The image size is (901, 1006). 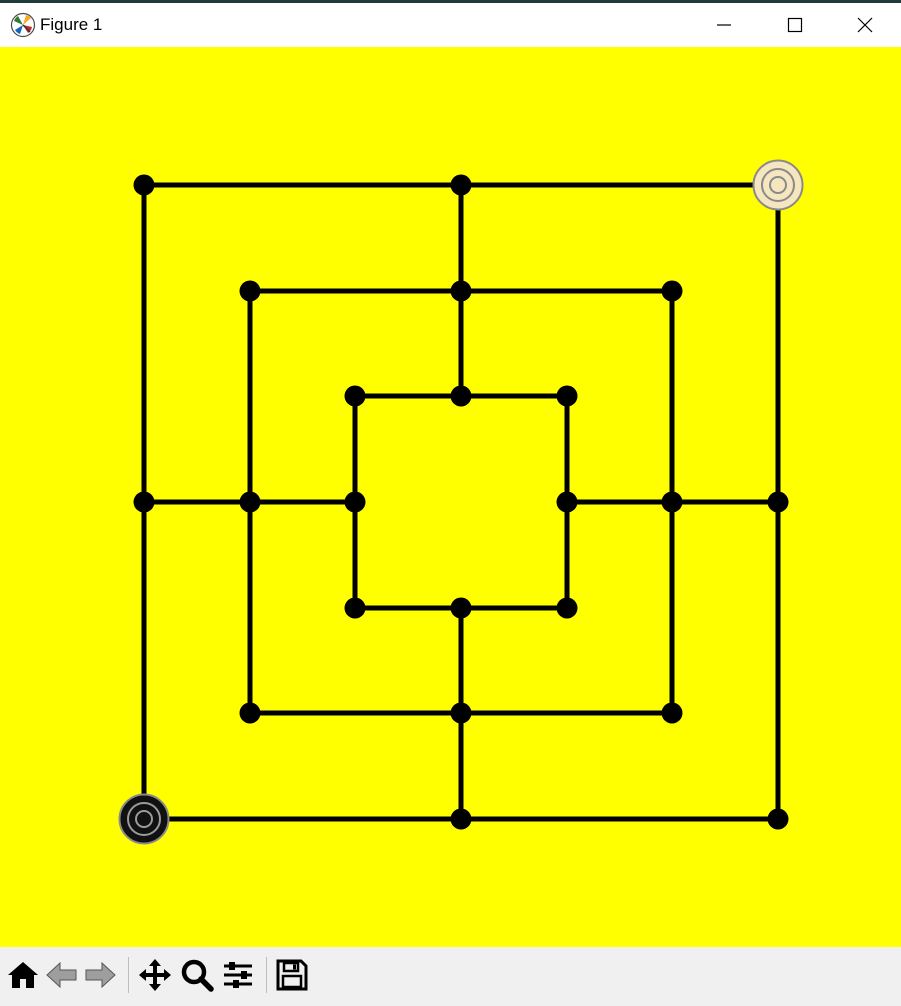 What do you see at coordinates (250, 291) in the screenshot?
I see `board-point-ring2-top-left` at bounding box center [250, 291].